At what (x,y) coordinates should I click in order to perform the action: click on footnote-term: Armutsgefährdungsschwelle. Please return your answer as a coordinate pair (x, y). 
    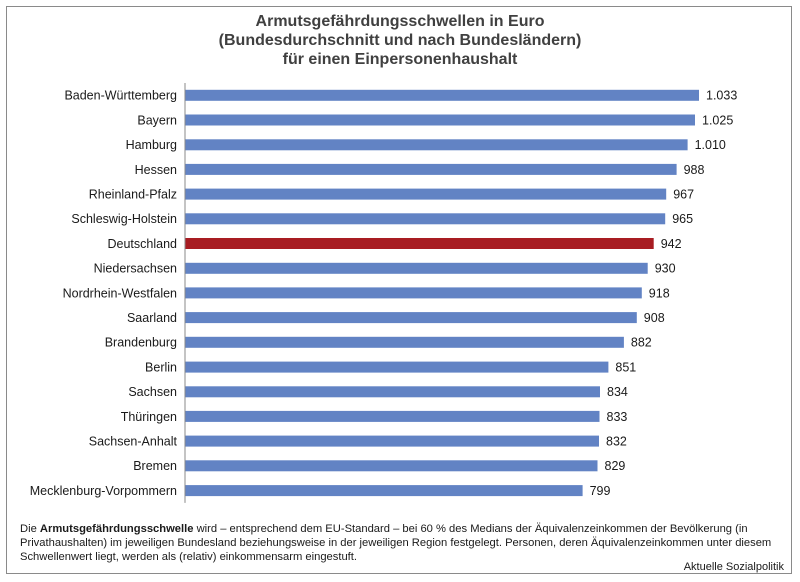
    Looking at the image, I should click on (116, 529).